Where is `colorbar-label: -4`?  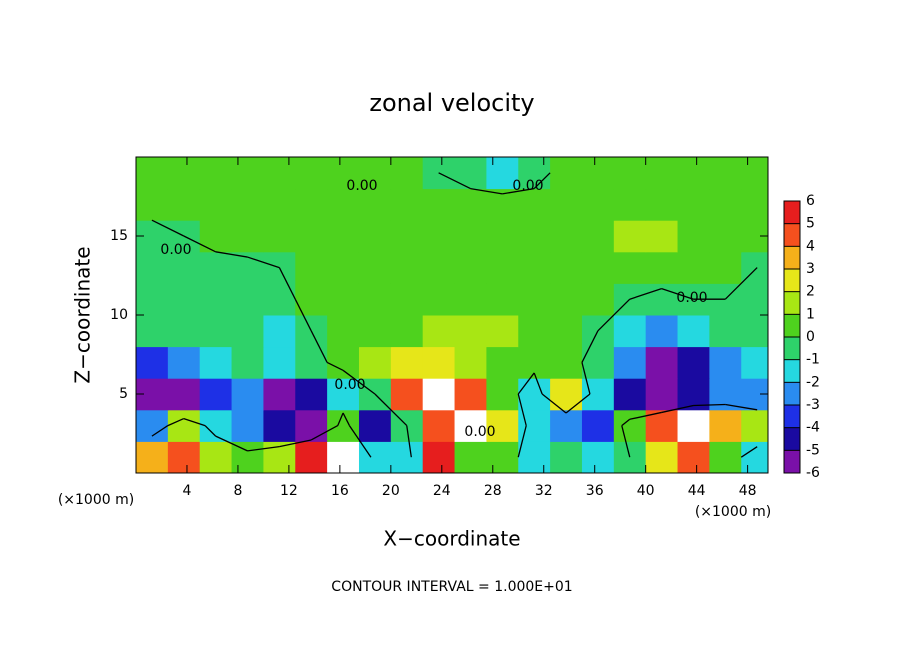
colorbar-label: -4 is located at coordinates (813, 428).